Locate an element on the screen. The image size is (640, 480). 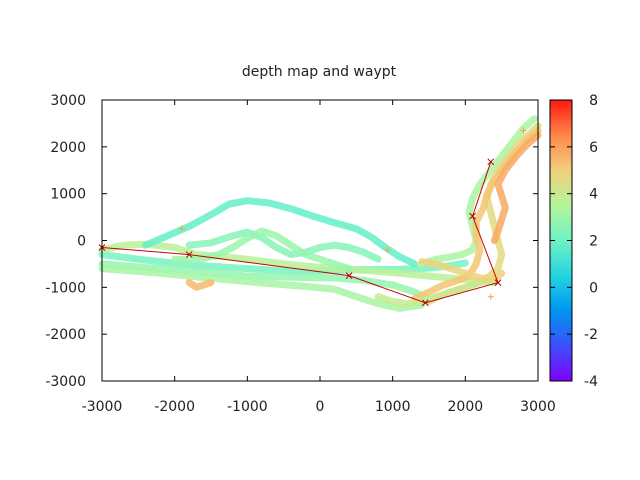
x-tick-label: -1000 is located at coordinates (247, 407).